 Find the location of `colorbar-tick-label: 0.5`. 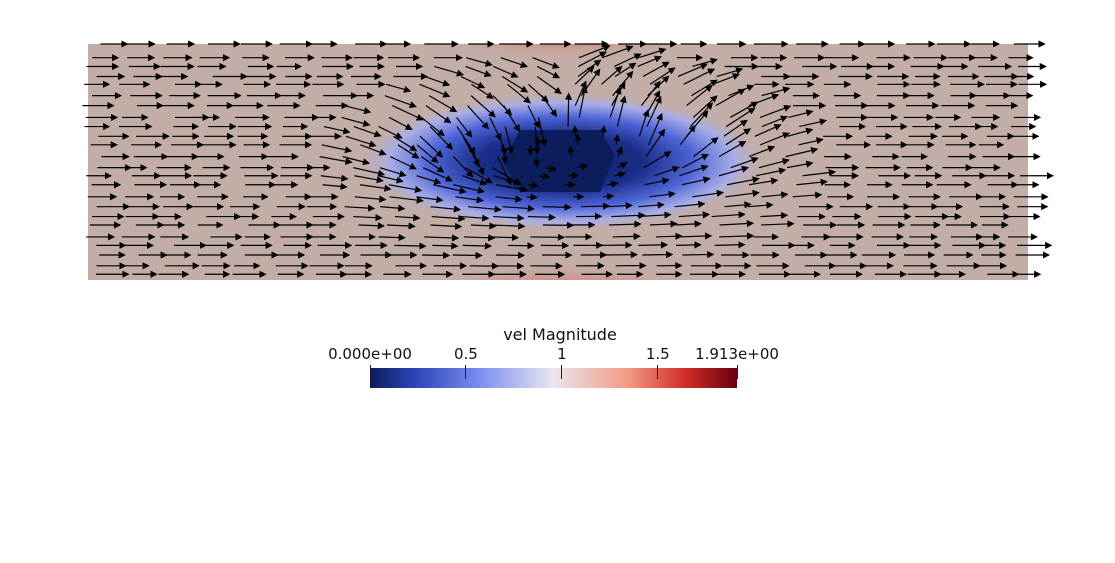

colorbar-tick-label: 0.5 is located at coordinates (465, 354).